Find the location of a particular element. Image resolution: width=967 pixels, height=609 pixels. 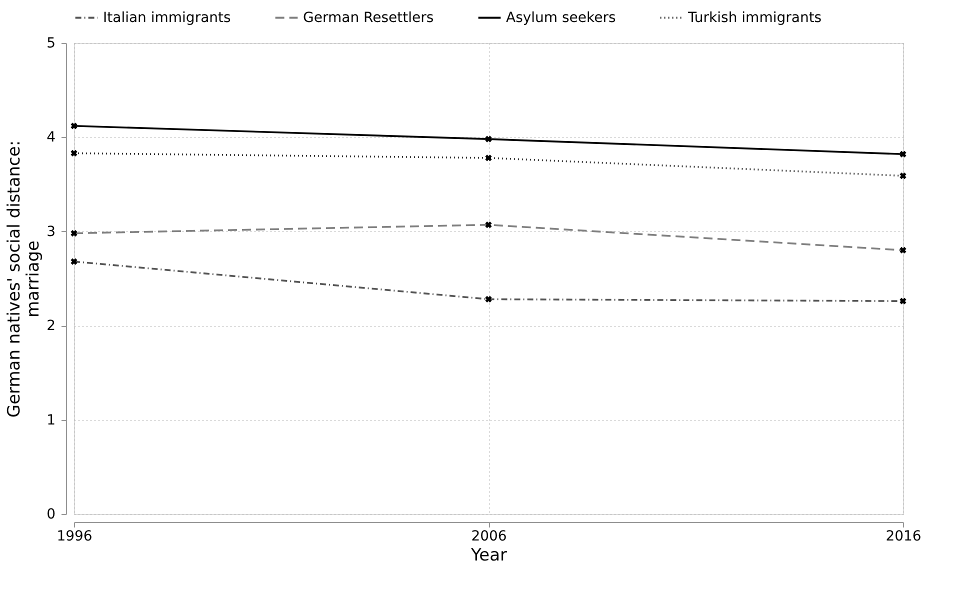

y-tick-label: 5 is located at coordinates (51, 44).